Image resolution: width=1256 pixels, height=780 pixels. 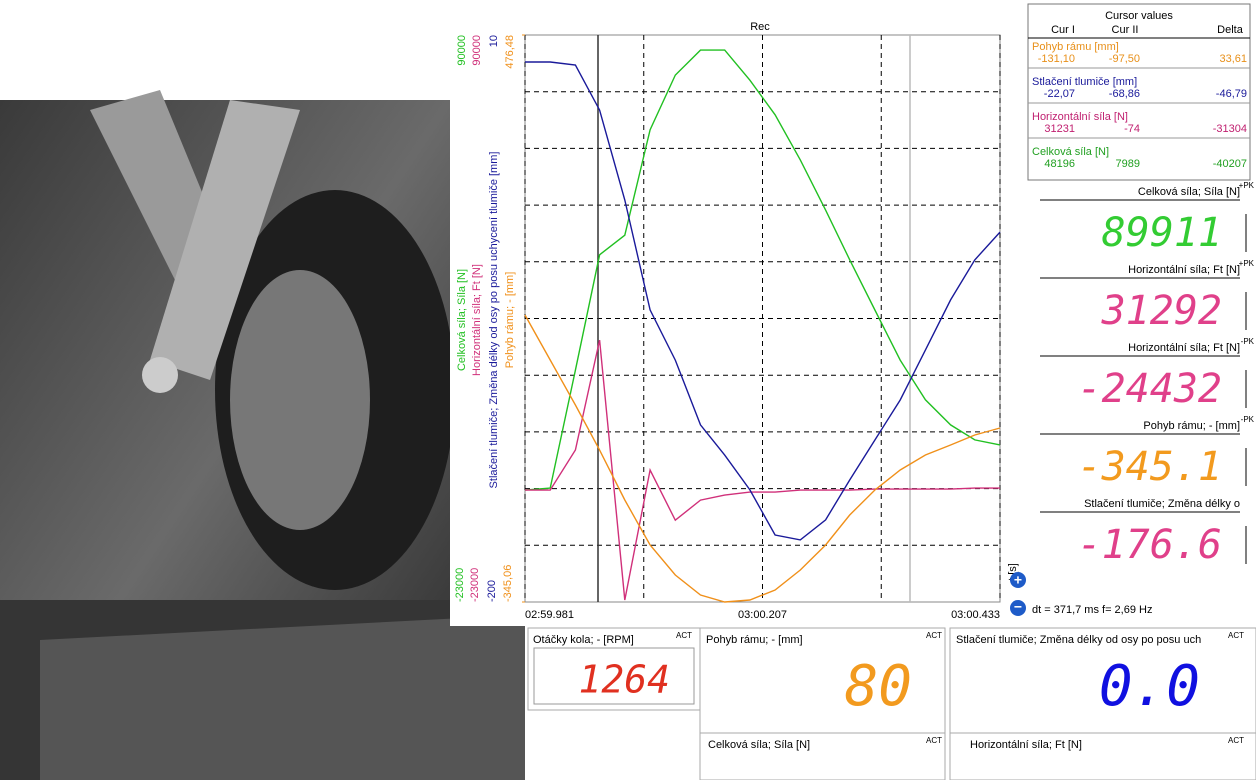 What do you see at coordinates (1092, 610) in the screenshot?
I see `cursor-readout: dt = 371,7 ms f= 2,69 Hz` at bounding box center [1092, 610].